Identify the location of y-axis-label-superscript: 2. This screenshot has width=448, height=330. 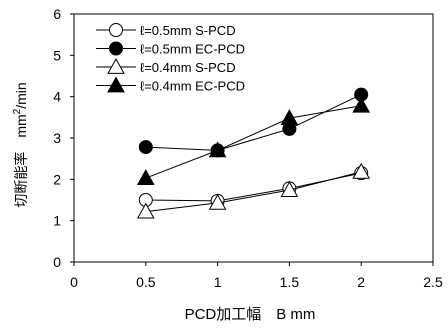
(17, 111).